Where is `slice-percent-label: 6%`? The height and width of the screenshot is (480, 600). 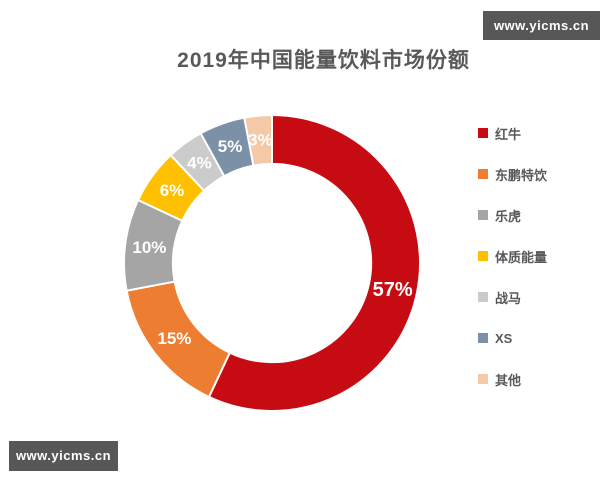 slice-percent-label: 6% is located at coordinates (172, 190).